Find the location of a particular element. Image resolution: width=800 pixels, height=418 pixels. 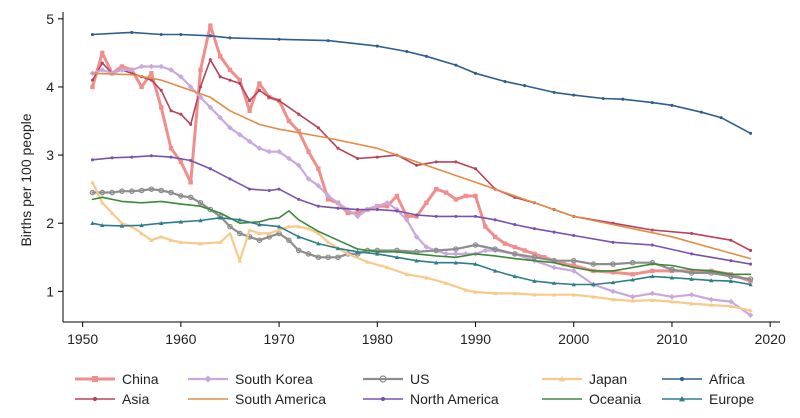

legend-label: Europe is located at coordinates (731, 399).